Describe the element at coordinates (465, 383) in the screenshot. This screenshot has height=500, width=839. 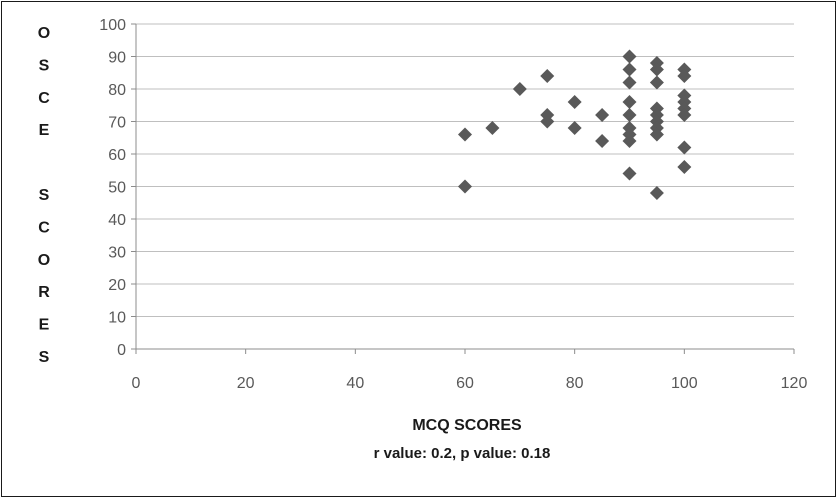
I see `x-tick-label: 60` at that location.